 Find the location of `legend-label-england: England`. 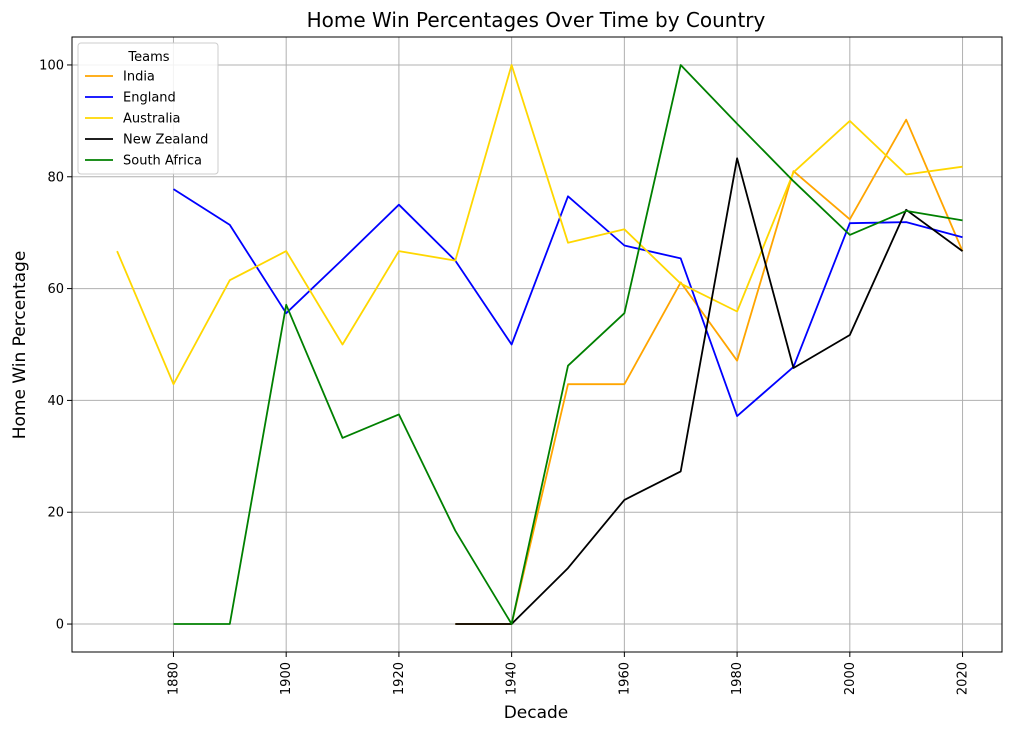

legend-label-england: England is located at coordinates (149, 98).